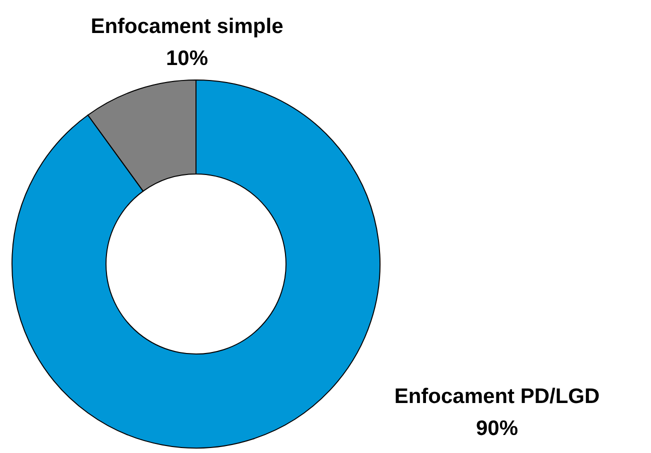 This screenshot has width=651, height=453. What do you see at coordinates (497, 428) in the screenshot?
I see `data-label: 90%` at bounding box center [497, 428].